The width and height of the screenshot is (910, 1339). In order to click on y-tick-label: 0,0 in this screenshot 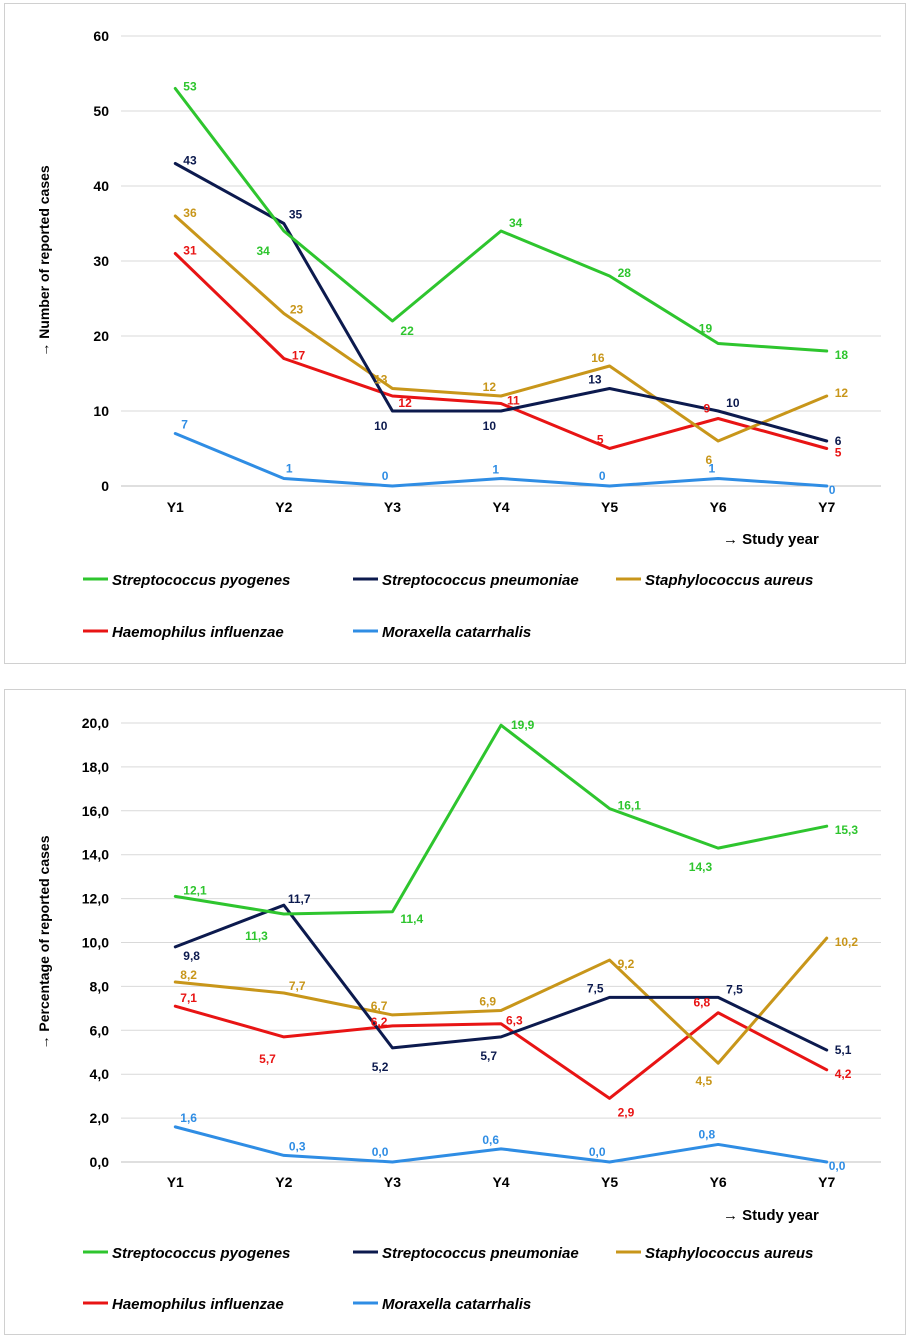, I will do `click(100, 1162)`.